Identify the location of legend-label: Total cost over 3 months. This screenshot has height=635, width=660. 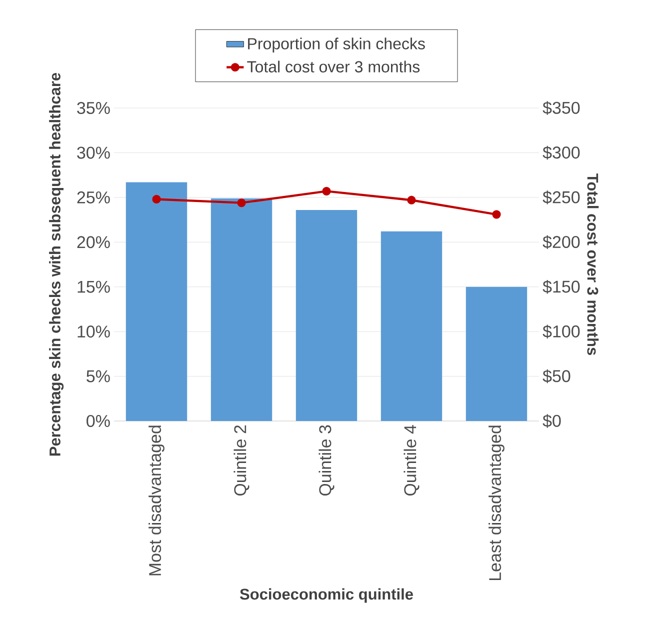
(333, 66).